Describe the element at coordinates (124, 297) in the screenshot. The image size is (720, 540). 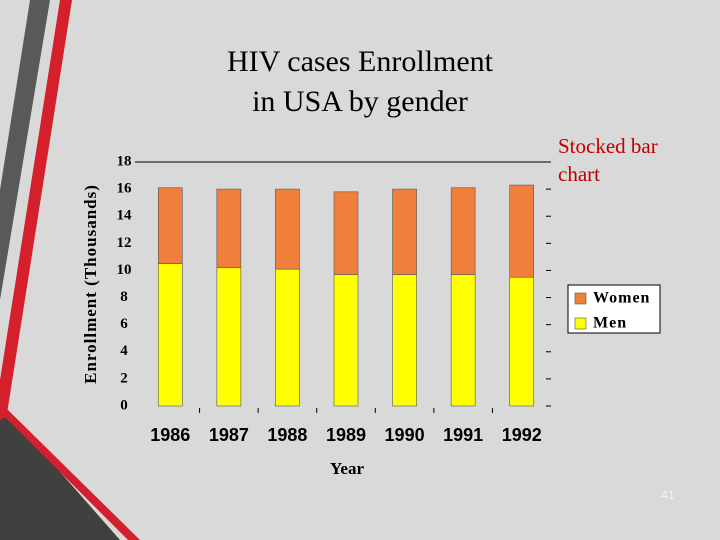
I see `y-tick-label: 8` at that location.